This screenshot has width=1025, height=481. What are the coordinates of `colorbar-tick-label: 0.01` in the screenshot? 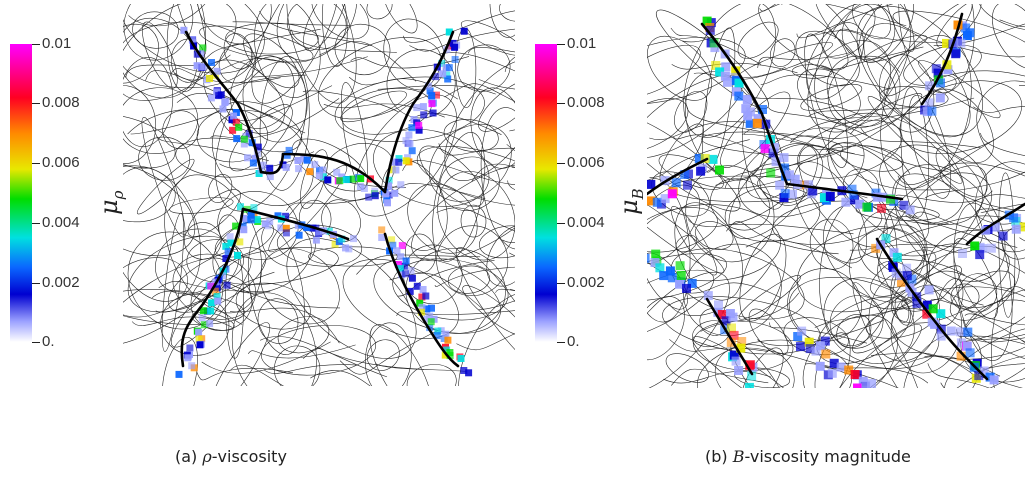 It's located at (57, 43).